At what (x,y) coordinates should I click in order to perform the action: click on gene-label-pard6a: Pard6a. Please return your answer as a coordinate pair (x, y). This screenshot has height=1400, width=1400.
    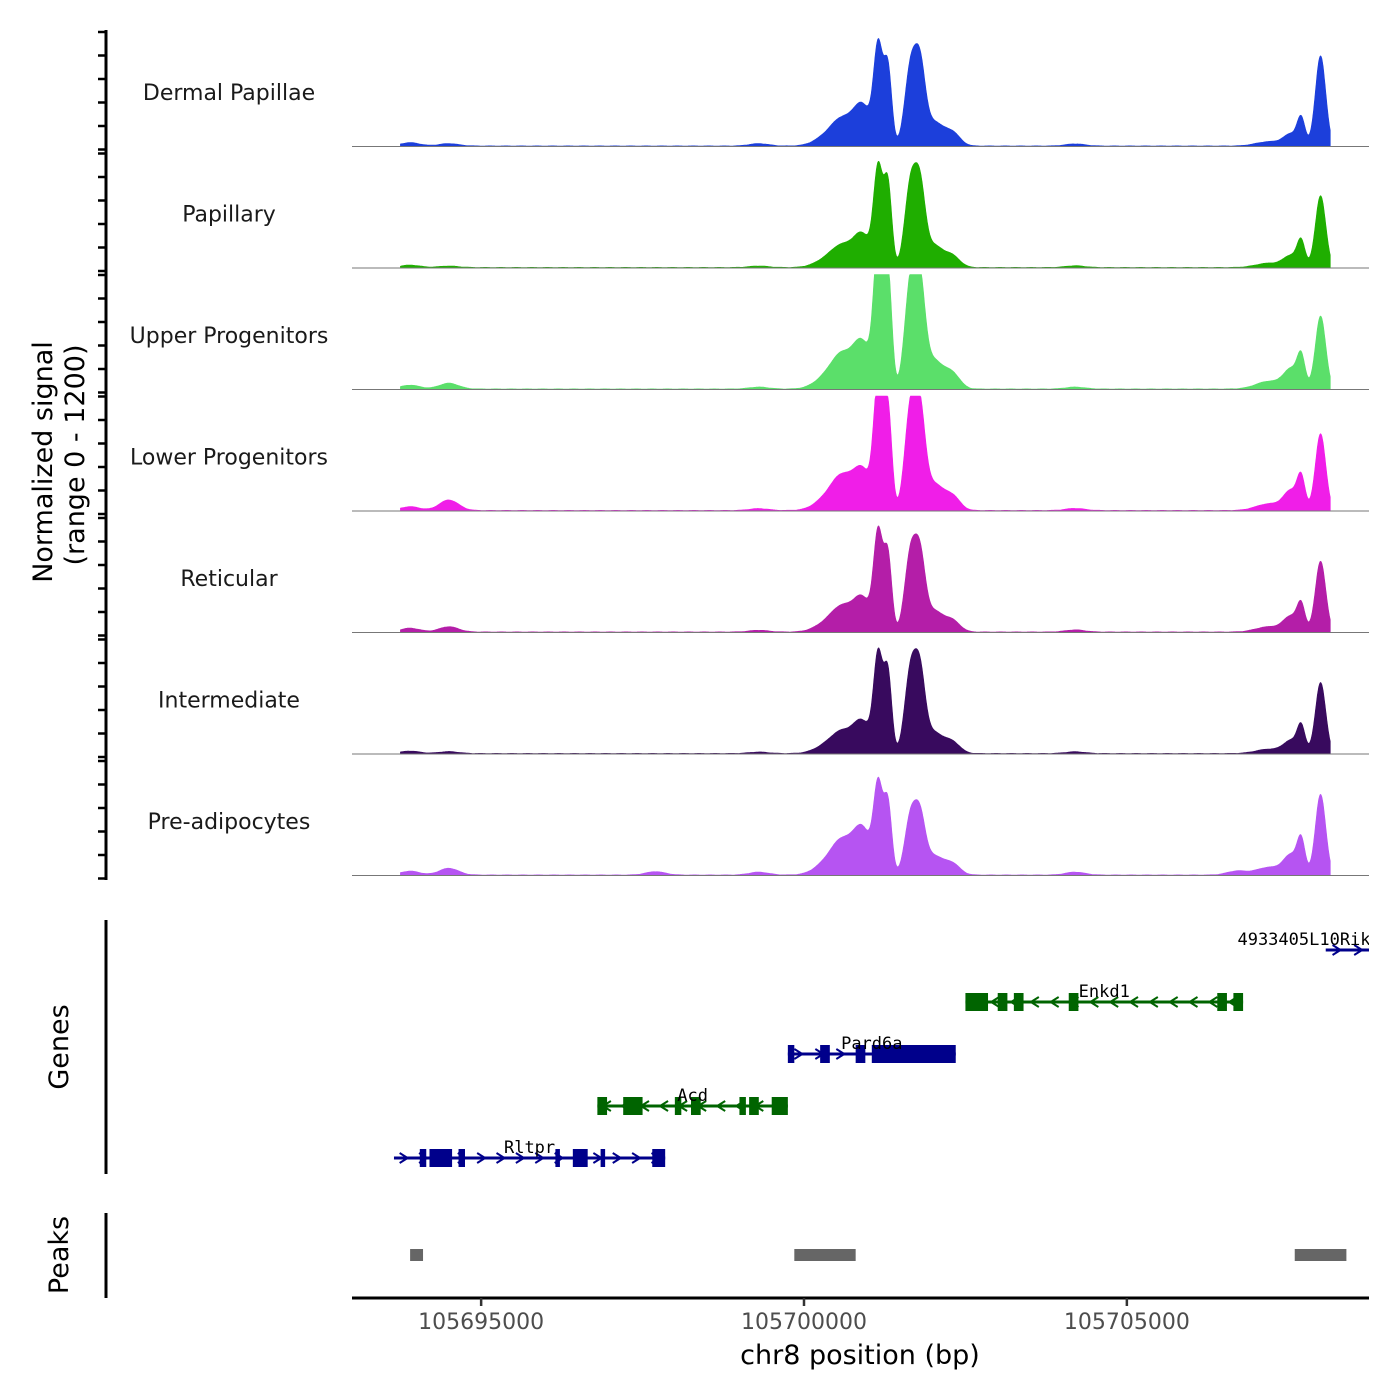
    Looking at the image, I should click on (871, 1044).